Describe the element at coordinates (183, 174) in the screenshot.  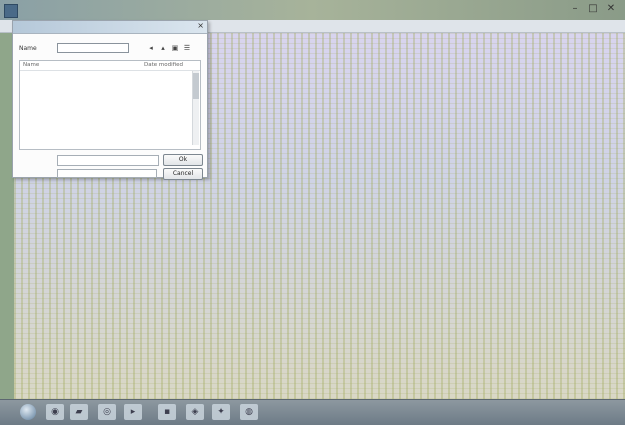
I see `cancel-button: Cancel` at that location.